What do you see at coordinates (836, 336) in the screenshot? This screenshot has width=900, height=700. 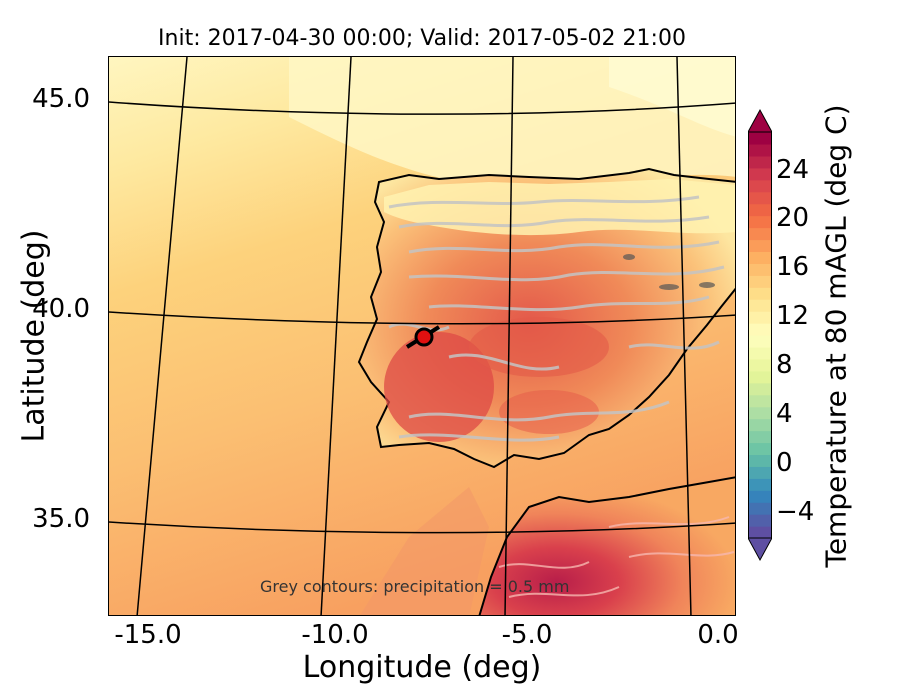 I see `colorbar-label: Temperature at 80 mAGL (deg C)` at bounding box center [836, 336].